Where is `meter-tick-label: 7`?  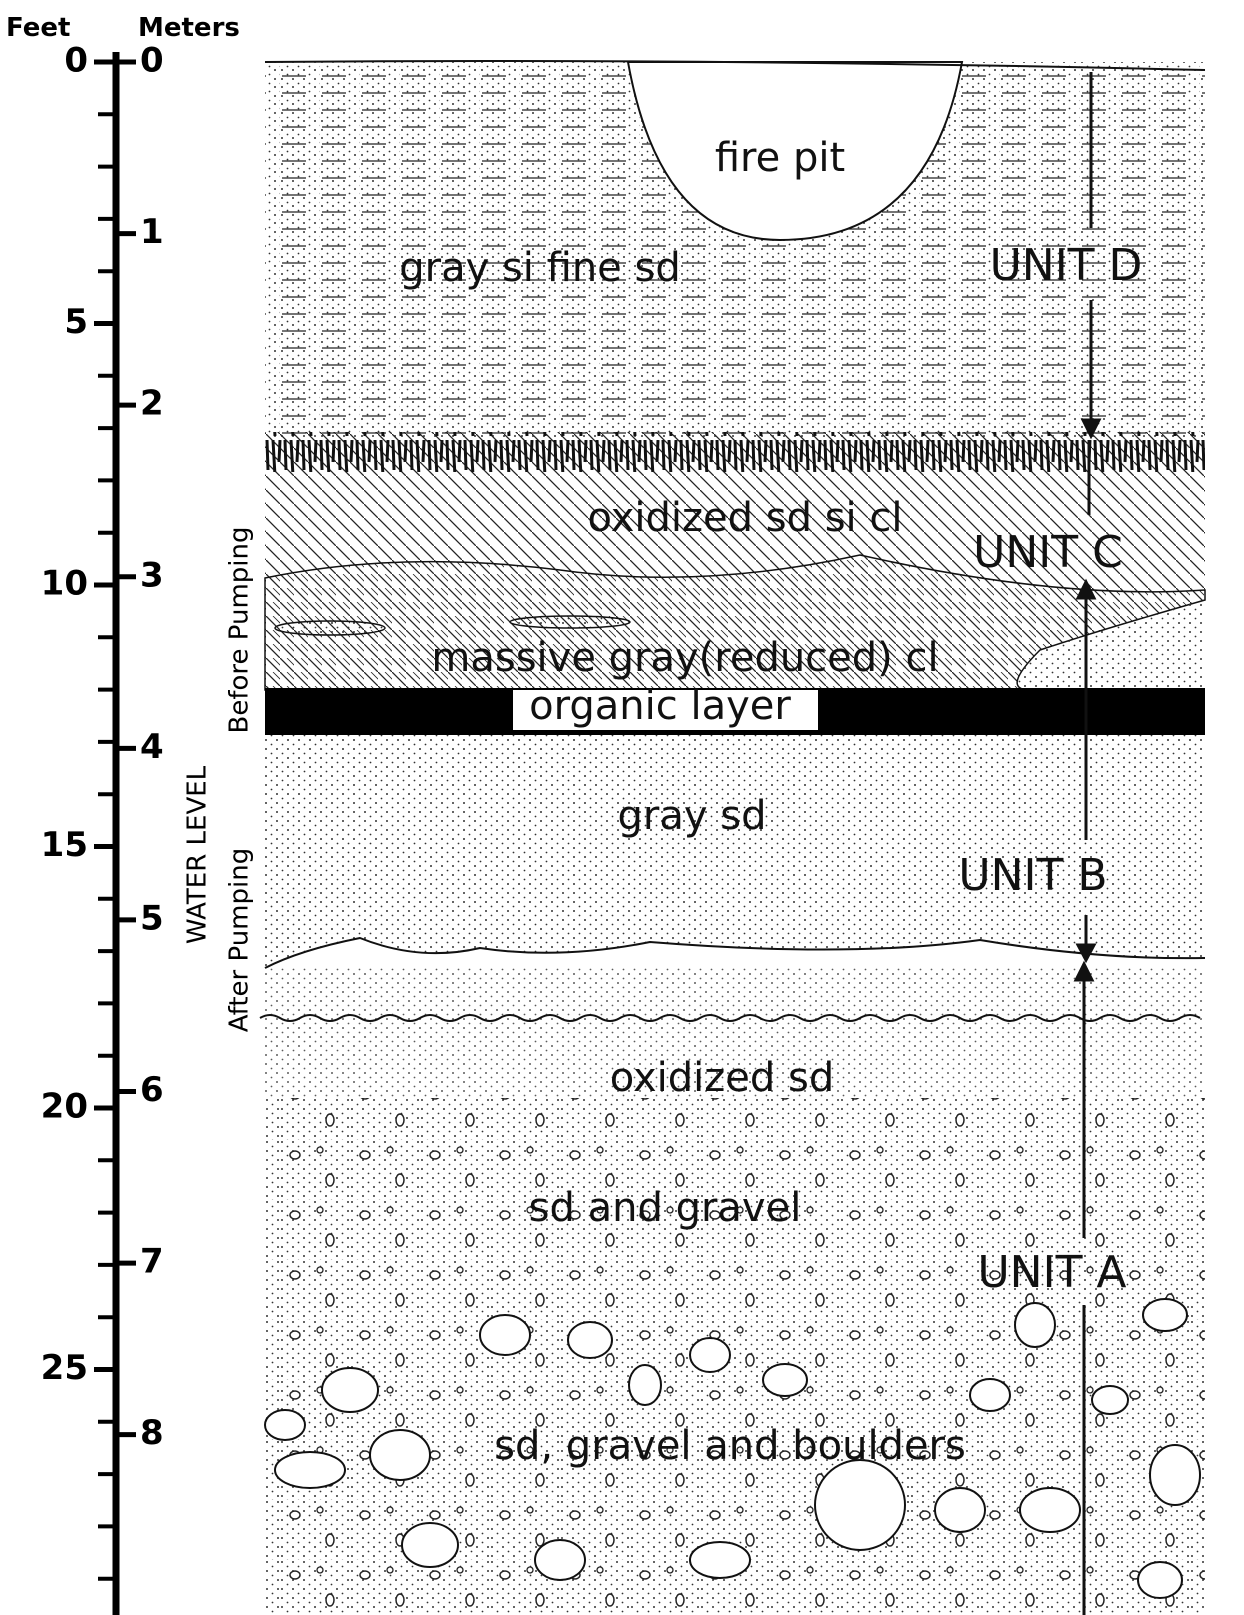 meter-tick-label: 7 is located at coordinates (152, 1262).